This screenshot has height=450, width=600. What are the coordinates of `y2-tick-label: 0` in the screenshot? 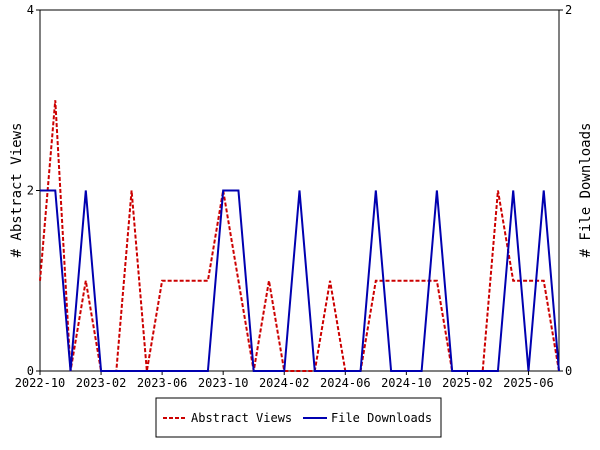 It's located at (568, 371).